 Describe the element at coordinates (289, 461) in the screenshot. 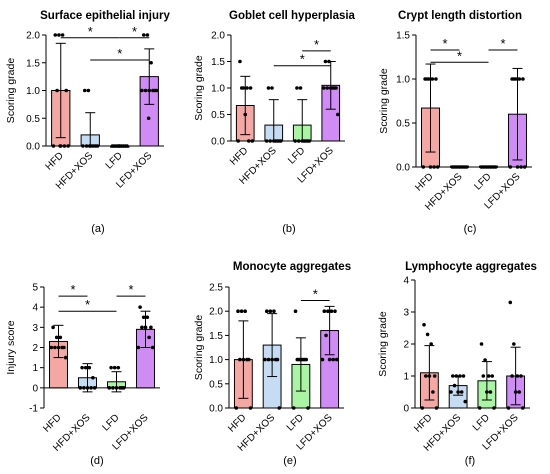

I see `panel-label: (e)` at that location.